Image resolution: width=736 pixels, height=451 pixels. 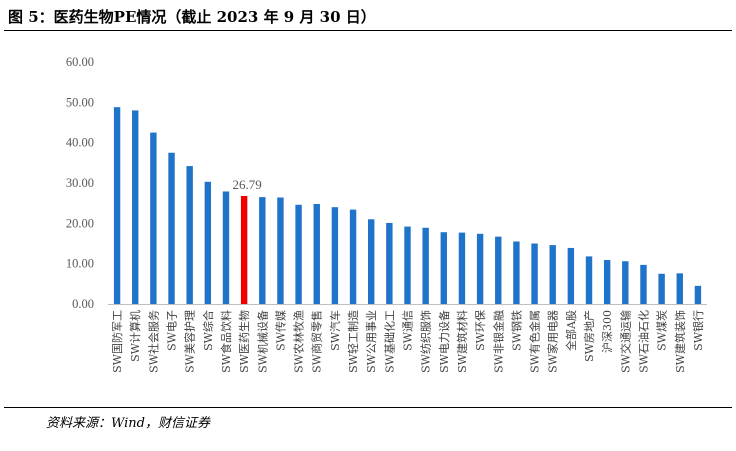 What do you see at coordinates (128, 423) in the screenshot?
I see `source-note: 资料来源：Wind，财信证券` at bounding box center [128, 423].